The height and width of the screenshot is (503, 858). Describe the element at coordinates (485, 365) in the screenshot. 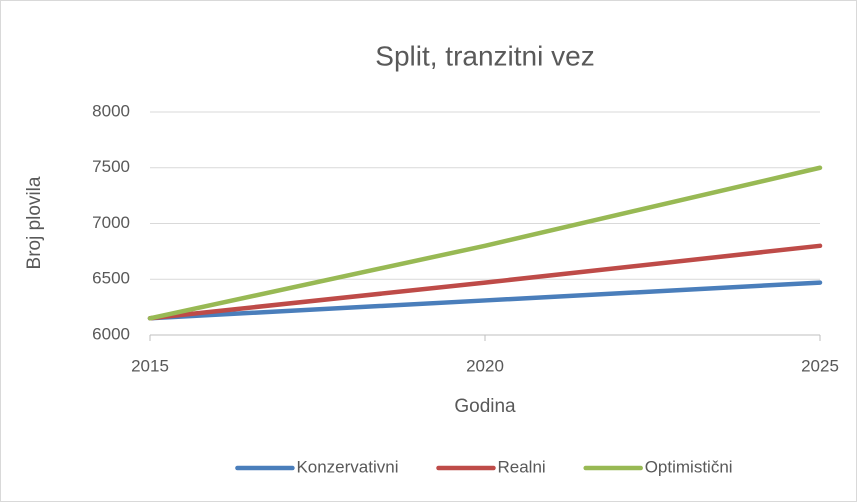

I see `x-tick-label: 2020` at that location.